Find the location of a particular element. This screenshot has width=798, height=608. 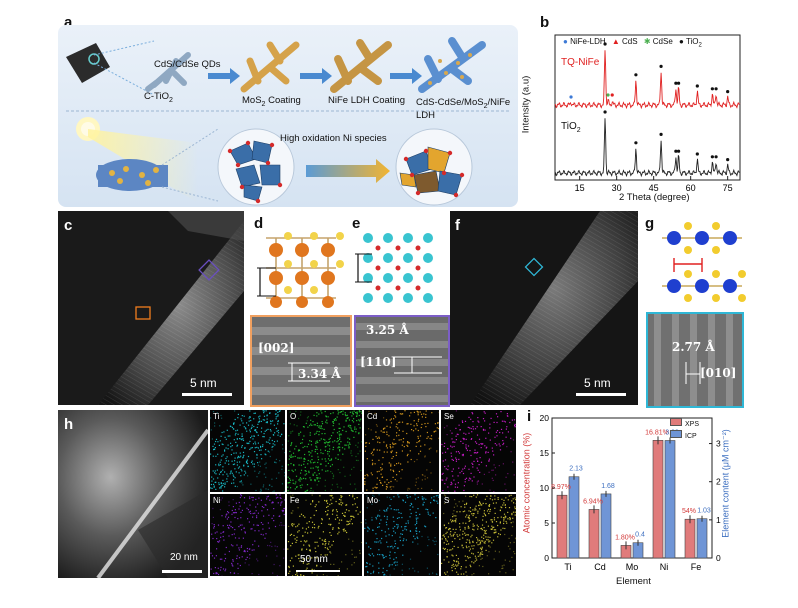

panel-g-letter: g is located at coordinates (650, 223).